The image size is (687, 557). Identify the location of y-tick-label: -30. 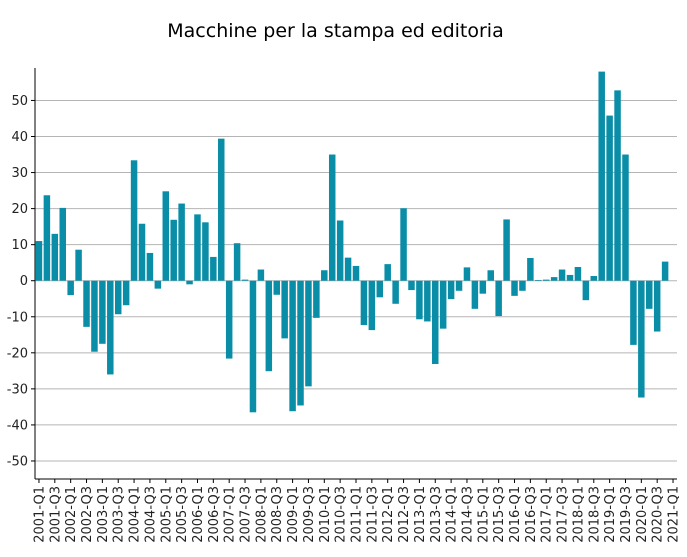
(17, 389).